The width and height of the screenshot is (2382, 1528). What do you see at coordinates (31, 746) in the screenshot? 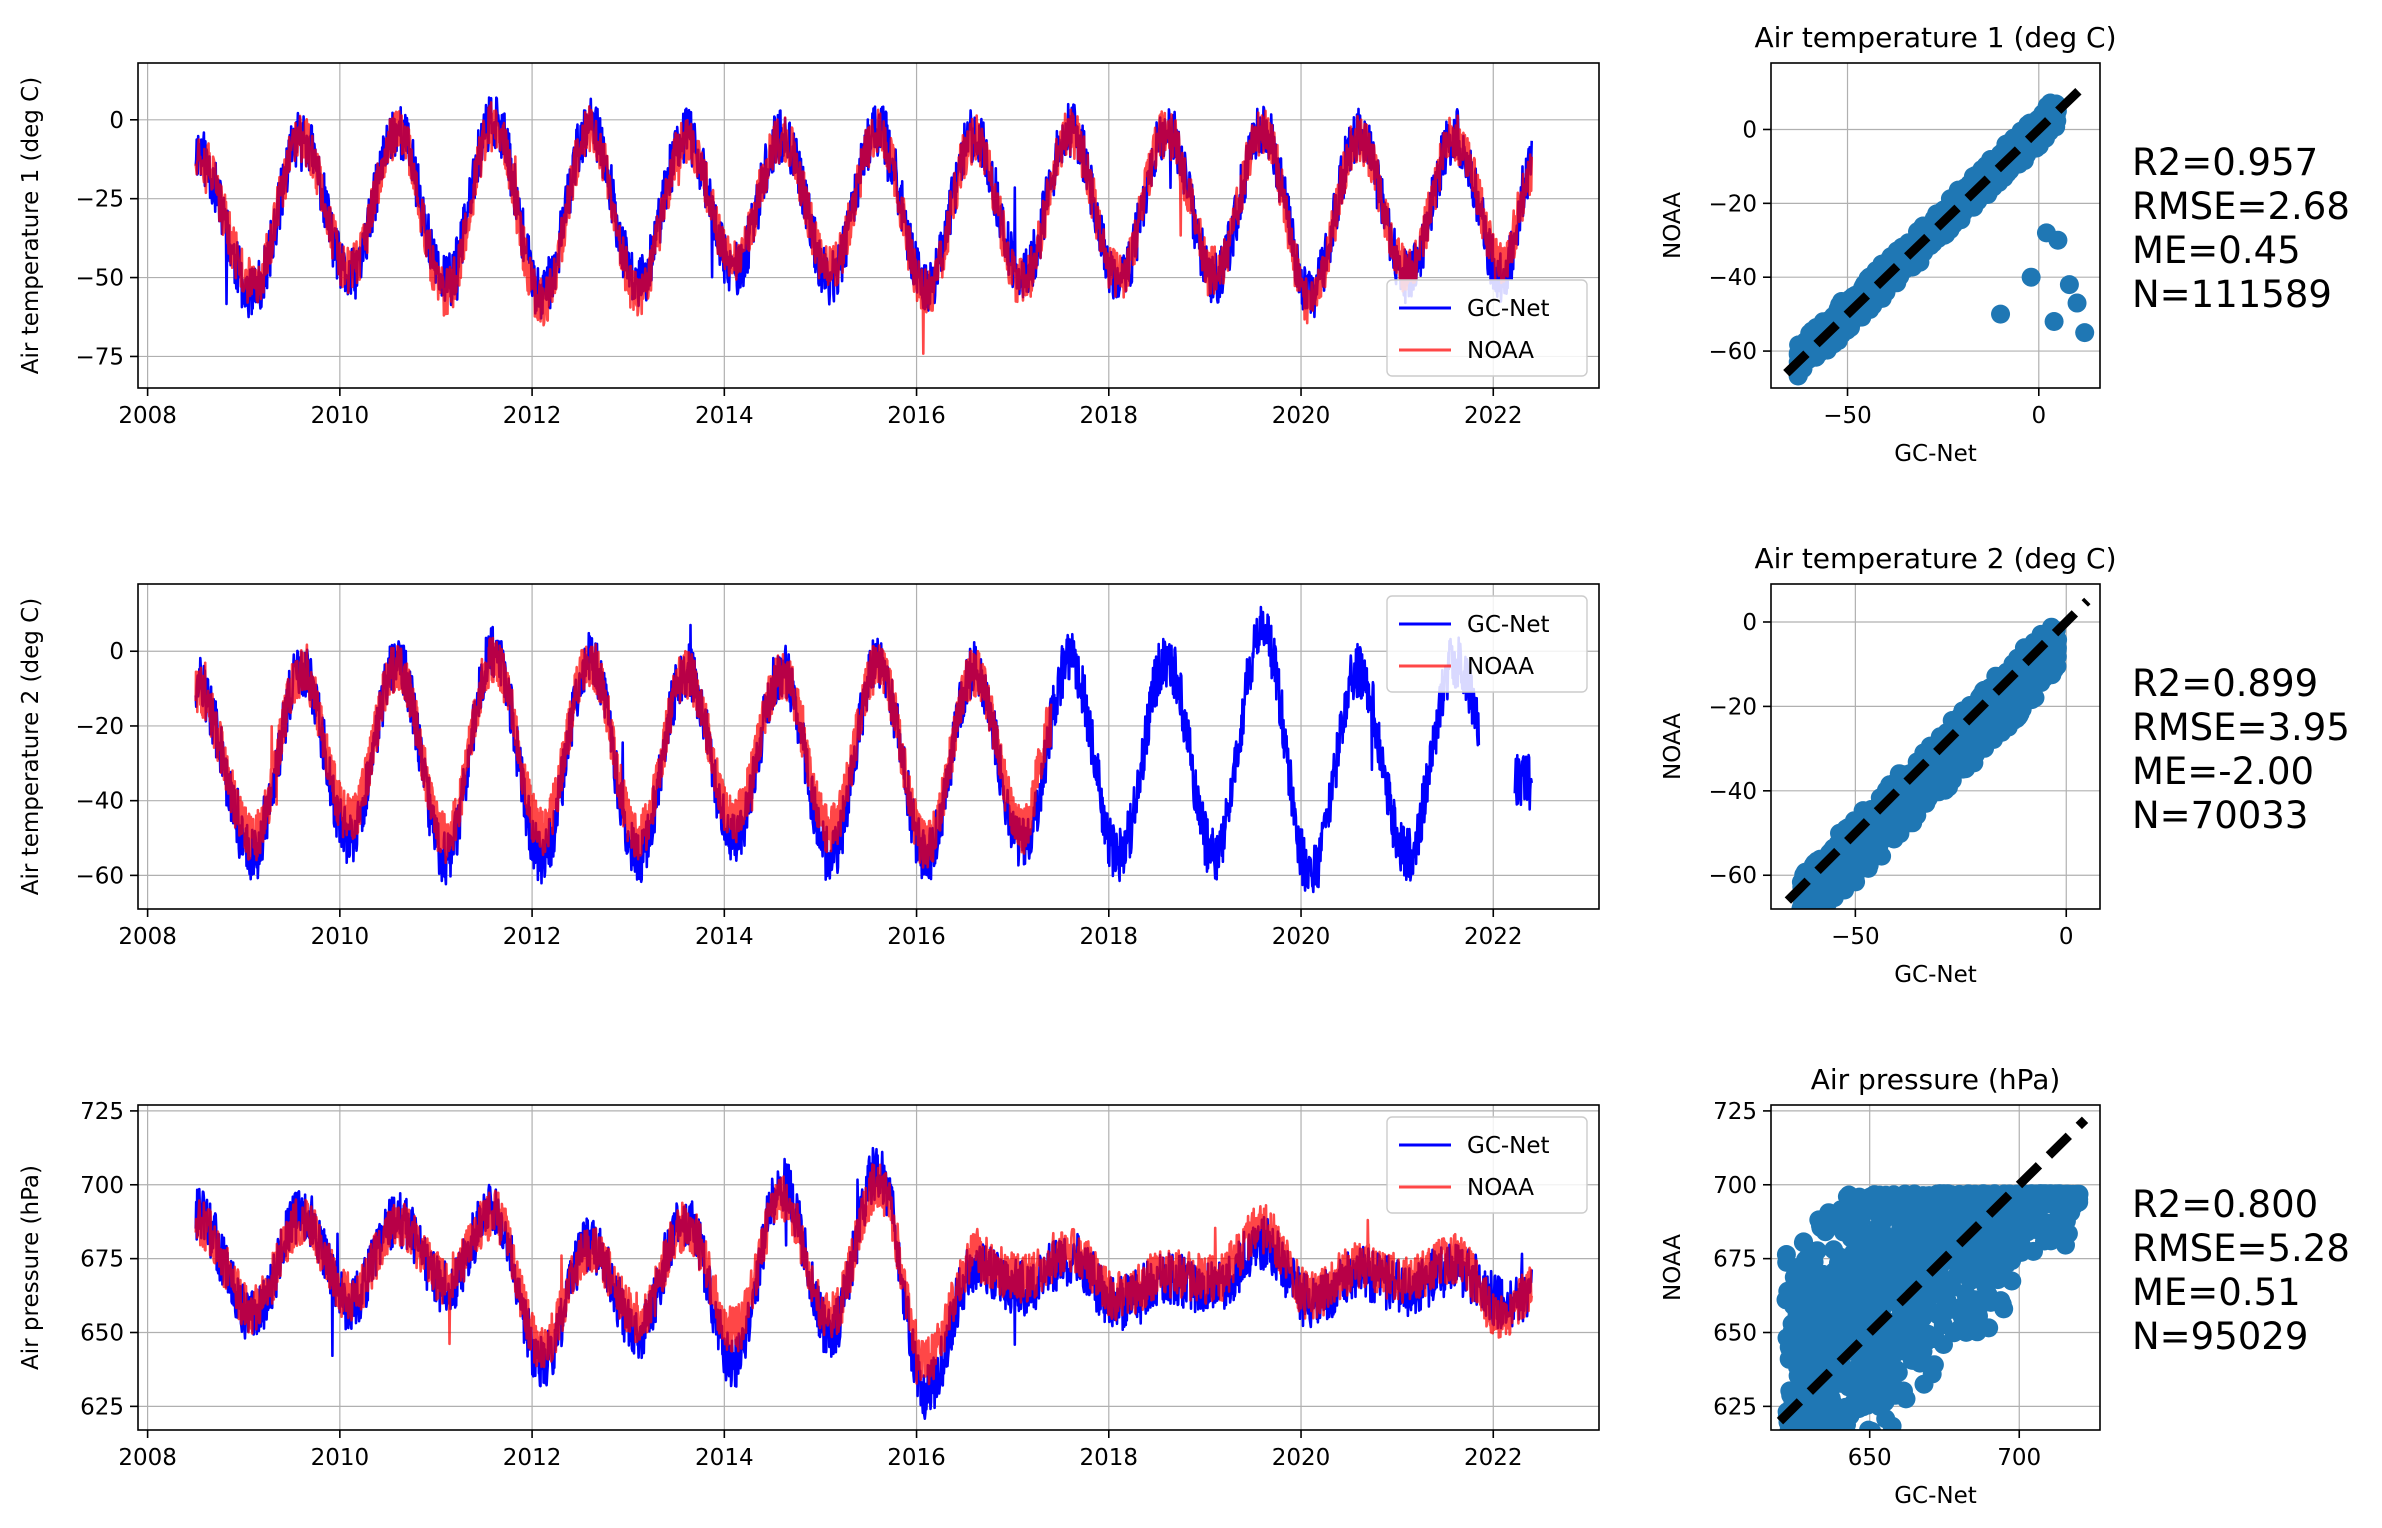
I see `y-axis-label: Air temperature 2 (deg C)` at bounding box center [31, 746].